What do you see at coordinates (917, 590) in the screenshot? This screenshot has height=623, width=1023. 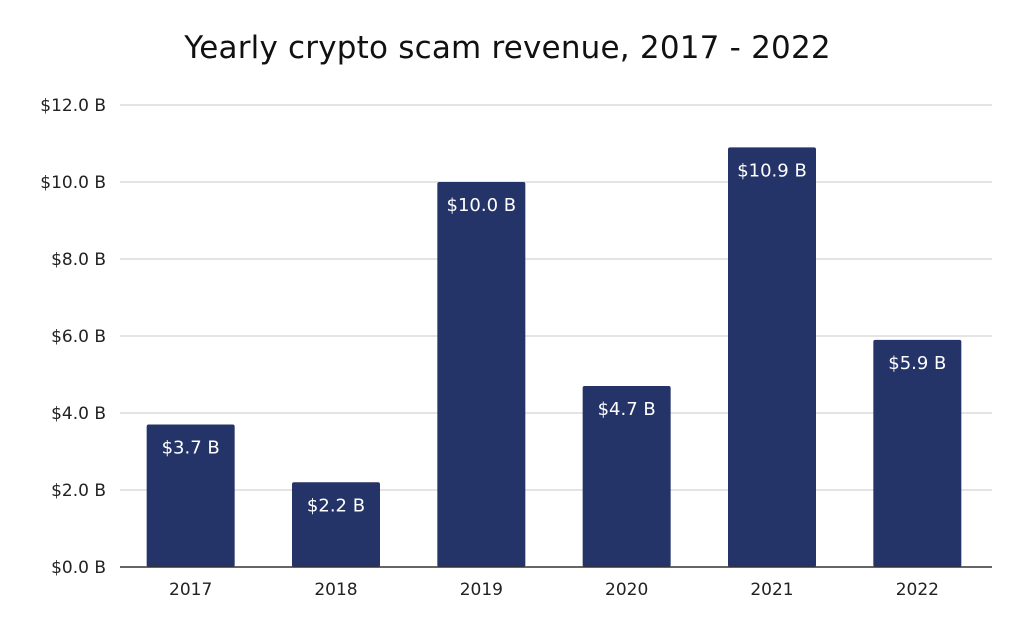 I see `x-tick-label-2022: 2022` at bounding box center [917, 590].